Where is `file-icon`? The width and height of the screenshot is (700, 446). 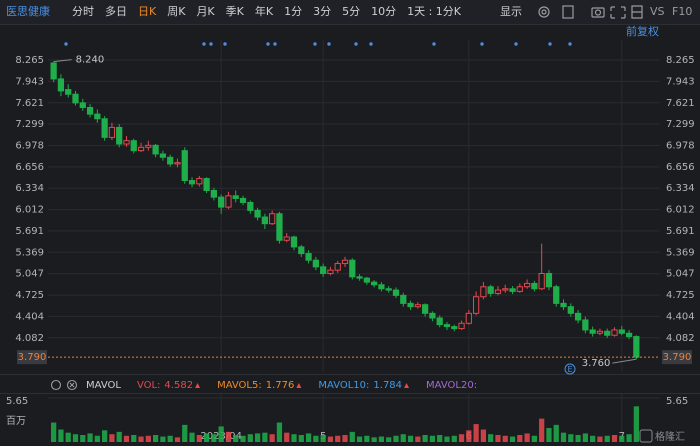
file-icon is located at coordinates (568, 12).